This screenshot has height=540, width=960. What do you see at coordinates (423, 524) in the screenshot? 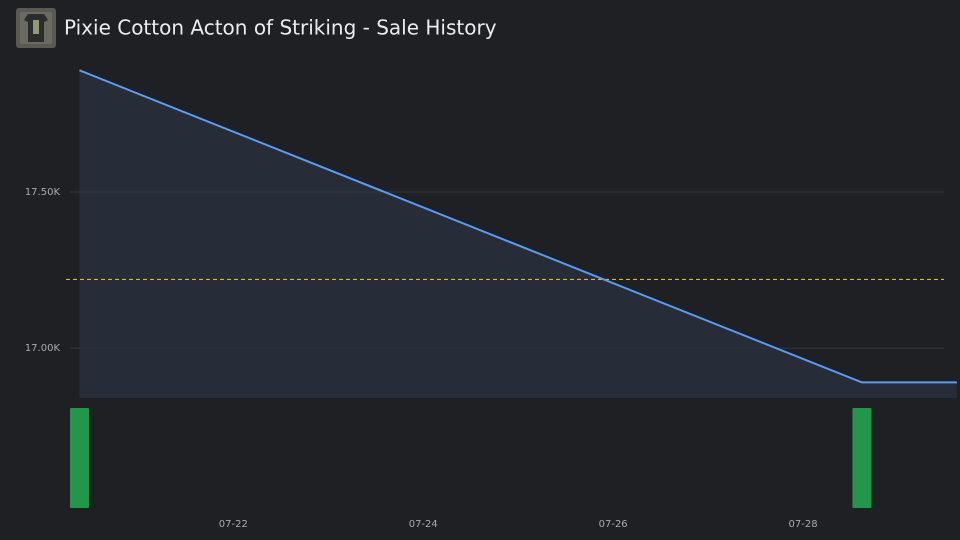
I see `x-tick-label: 07-24` at bounding box center [423, 524].